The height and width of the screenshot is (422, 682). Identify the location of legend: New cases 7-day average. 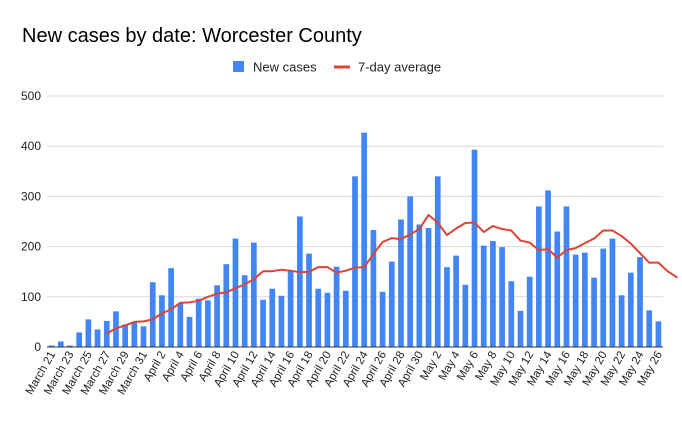
(337, 67).